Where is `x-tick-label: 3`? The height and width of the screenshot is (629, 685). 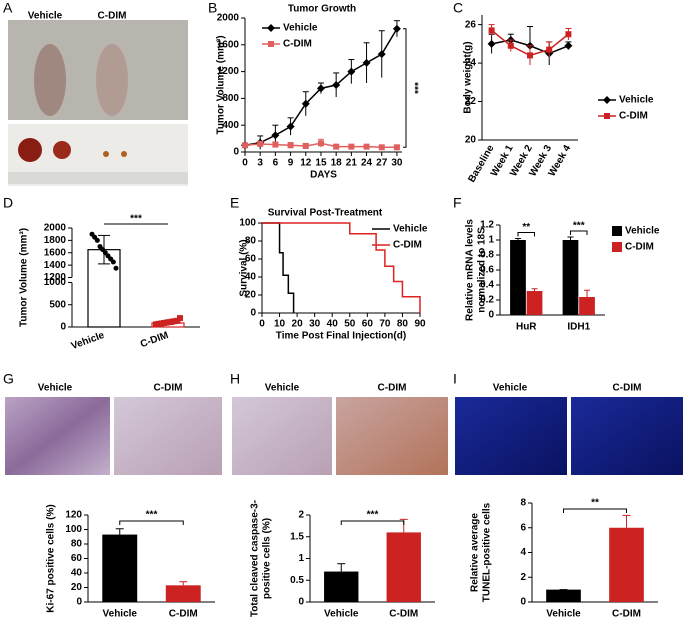
x-tick-label: 3 is located at coordinates (260, 163).